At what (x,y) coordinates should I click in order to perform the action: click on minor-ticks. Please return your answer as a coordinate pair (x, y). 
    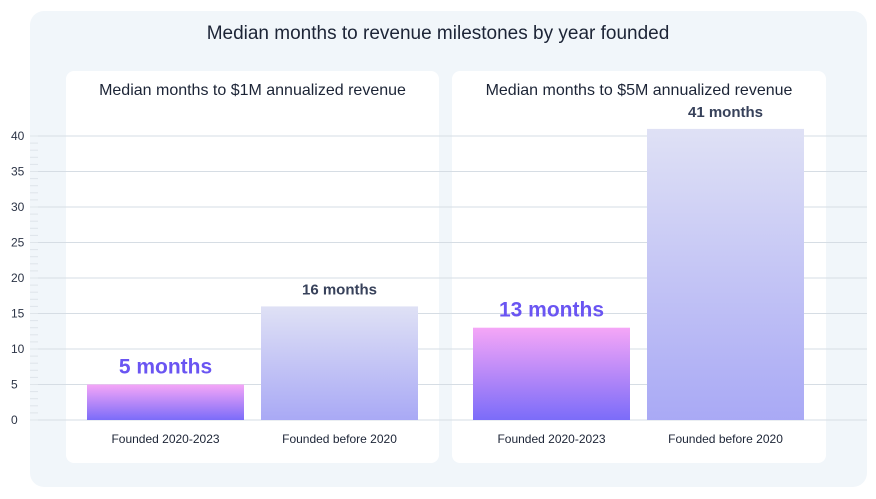
    Looking at the image, I should click on (34, 278).